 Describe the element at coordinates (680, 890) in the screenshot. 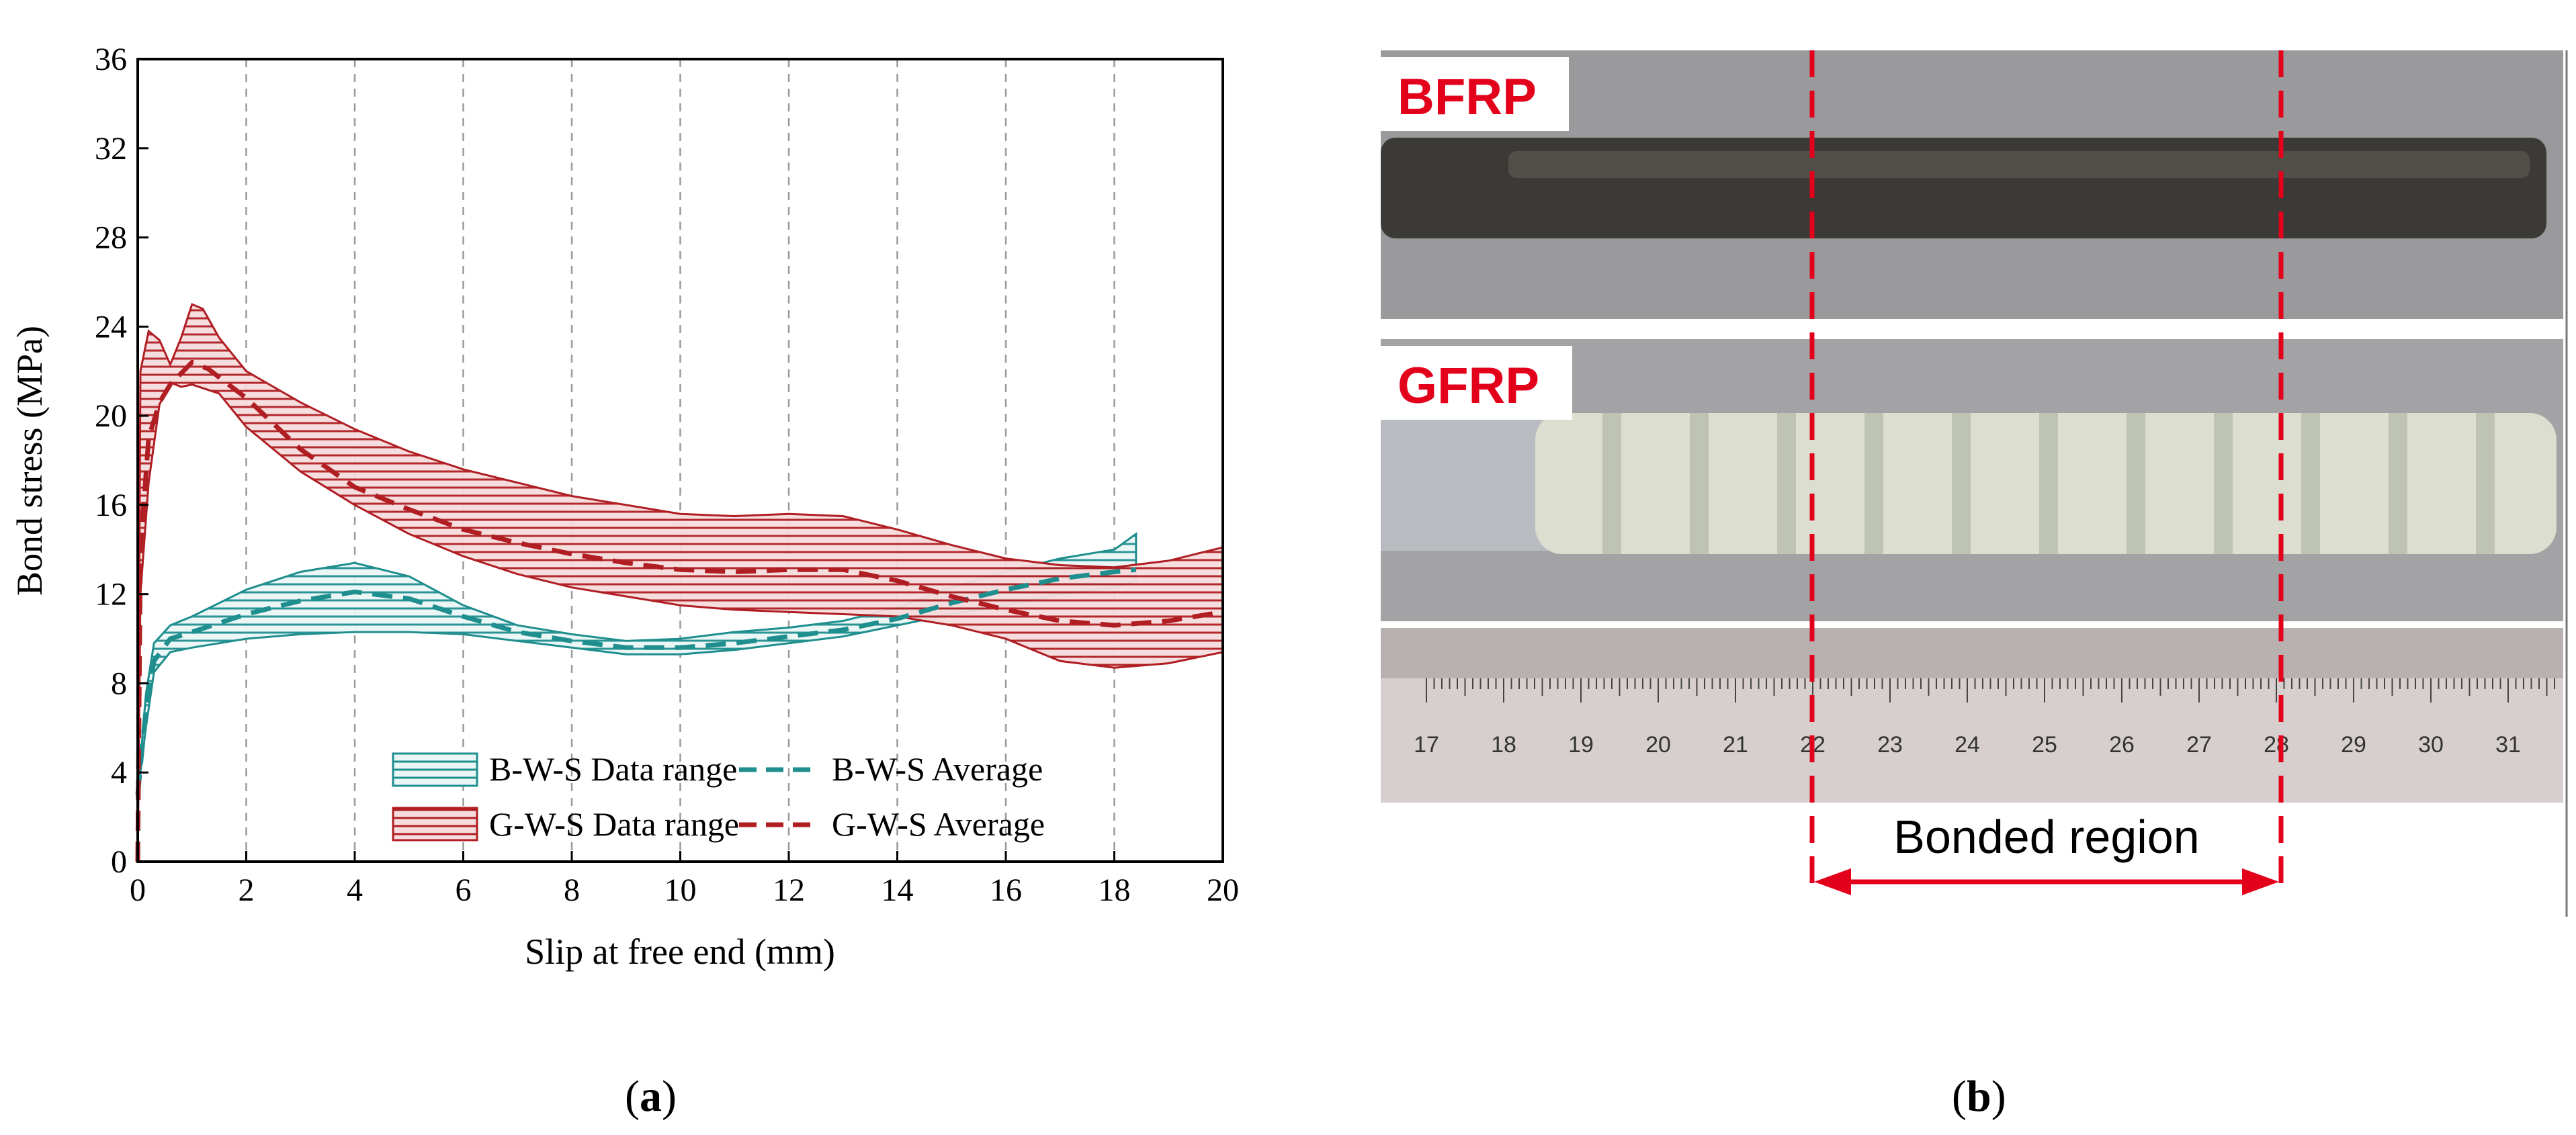

I see `x-tick-label-10: 10` at that location.